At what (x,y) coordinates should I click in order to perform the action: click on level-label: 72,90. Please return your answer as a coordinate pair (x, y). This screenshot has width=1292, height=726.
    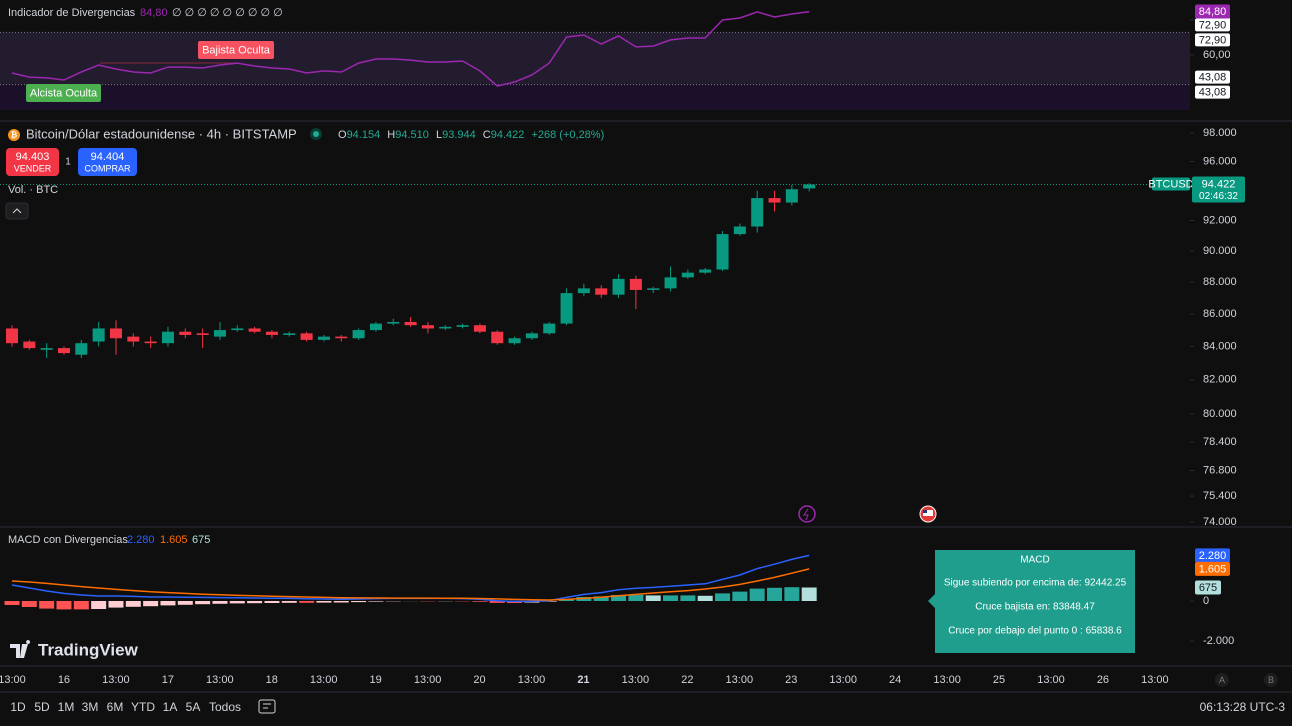
    Looking at the image, I should click on (1213, 25).